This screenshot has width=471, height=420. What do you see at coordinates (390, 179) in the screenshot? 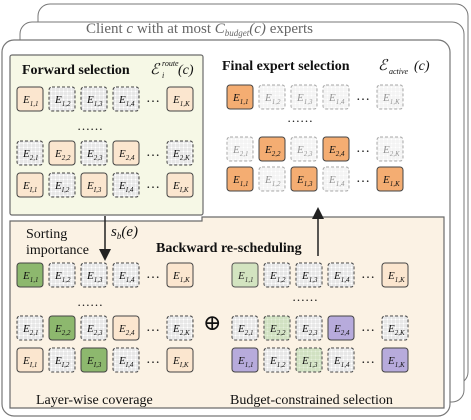
I see `final-cell-2-4: E1,K` at bounding box center [390, 179].